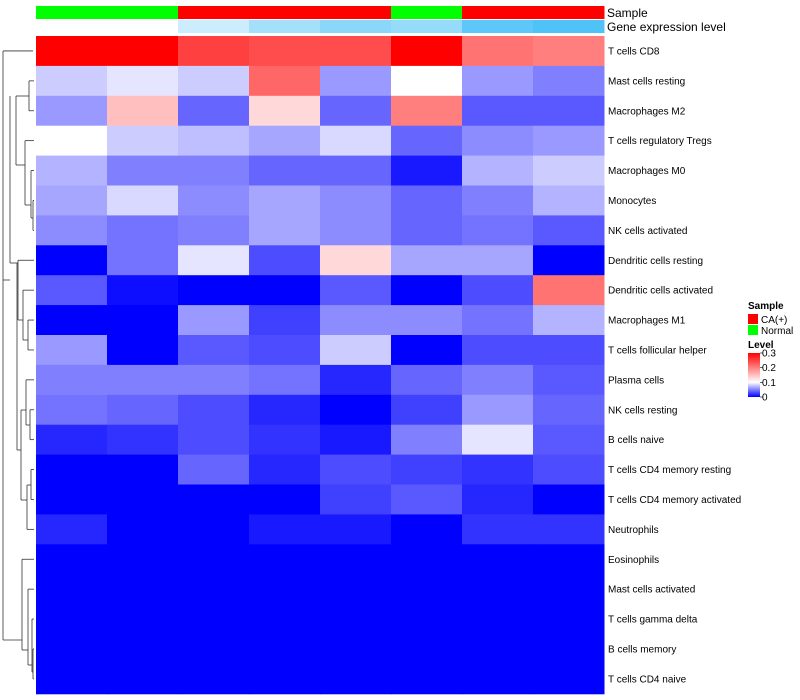 The image size is (800, 700). Describe the element at coordinates (674, 500) in the screenshot. I see `row-label: T cells CD4 memory activated` at that location.